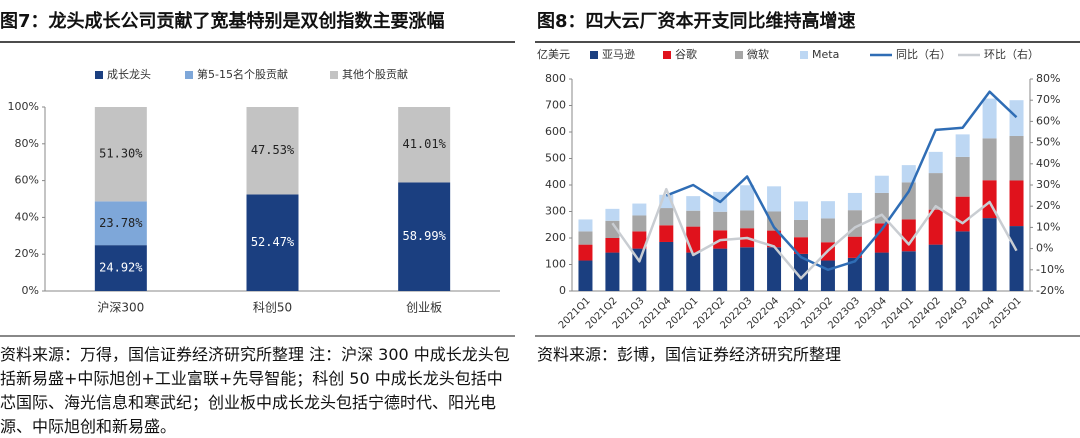 This screenshot has height=438, width=1080. What do you see at coordinates (686, 54) in the screenshot?
I see `legend-label: 谷歌` at bounding box center [686, 54].